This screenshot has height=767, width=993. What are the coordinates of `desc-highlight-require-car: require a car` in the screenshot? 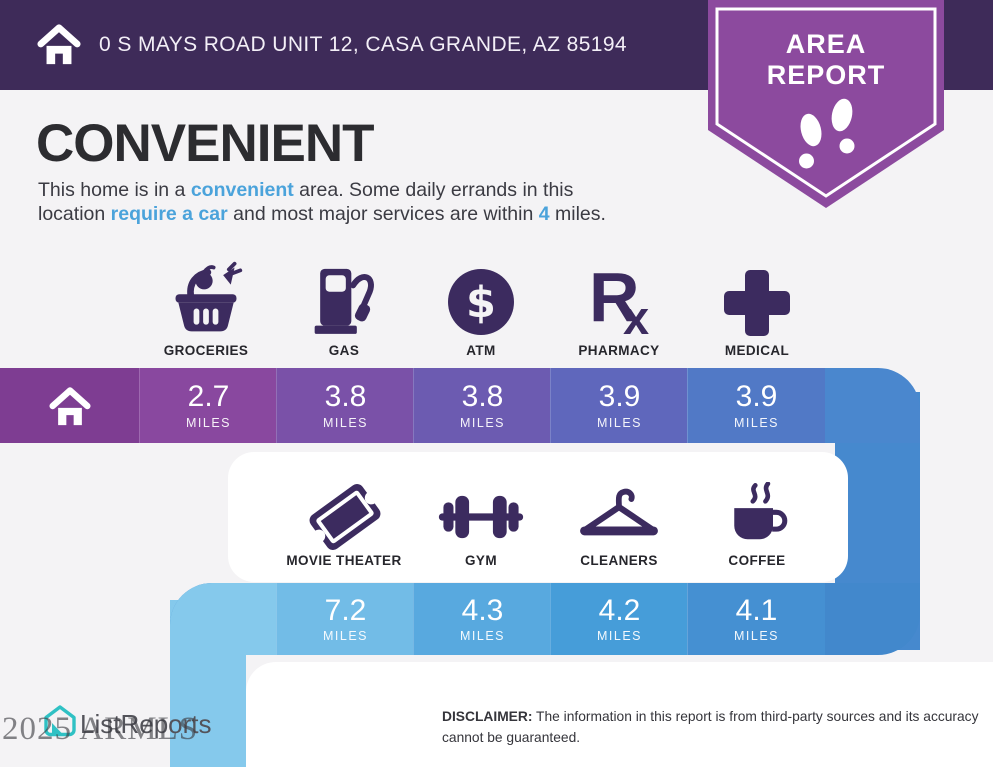 It's located at (169, 213).